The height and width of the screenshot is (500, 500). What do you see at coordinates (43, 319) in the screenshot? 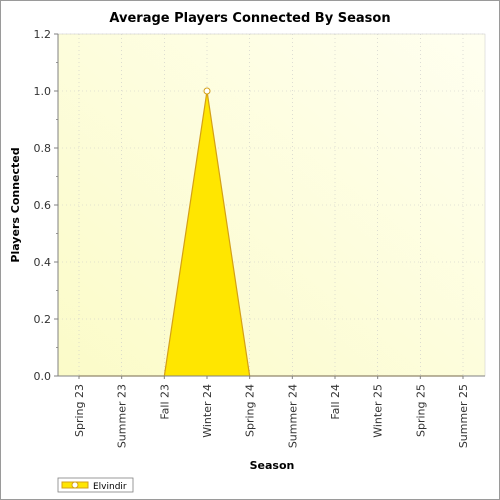
I see `y-tick-label: 0.2` at bounding box center [43, 319].